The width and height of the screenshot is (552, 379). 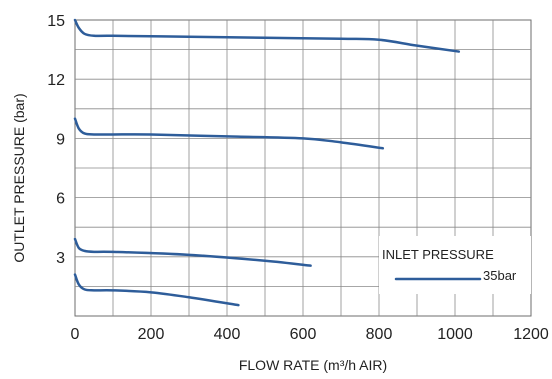 I want to click on x-tick-label: 800, so click(x=379, y=334).